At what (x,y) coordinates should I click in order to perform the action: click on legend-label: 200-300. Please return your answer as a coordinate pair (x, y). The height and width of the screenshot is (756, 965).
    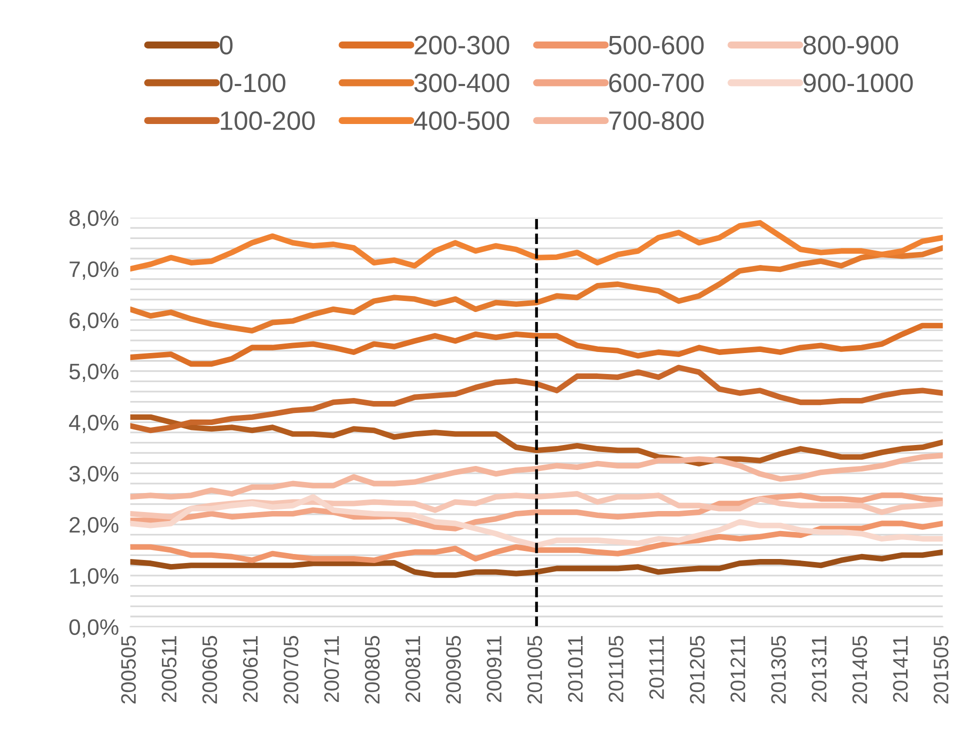
    Looking at the image, I should click on (462, 45).